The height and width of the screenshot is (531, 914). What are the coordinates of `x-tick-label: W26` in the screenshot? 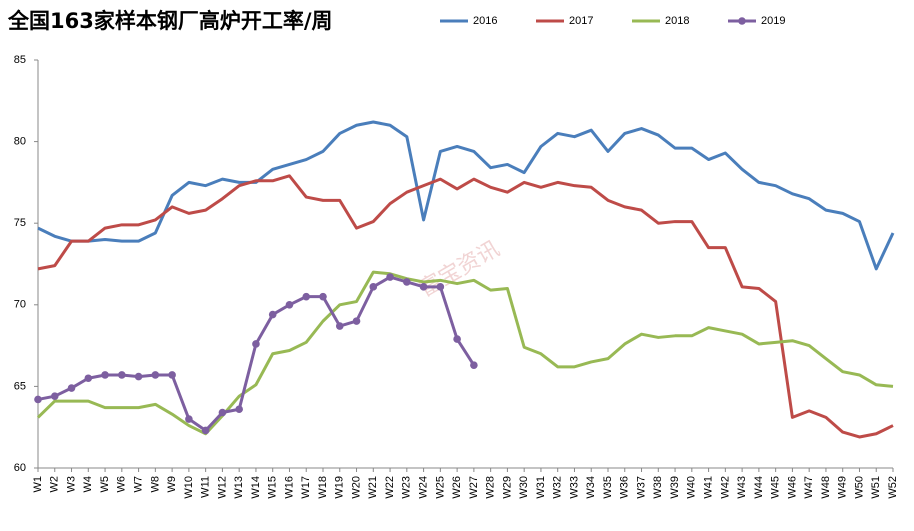 It's located at (457, 487).